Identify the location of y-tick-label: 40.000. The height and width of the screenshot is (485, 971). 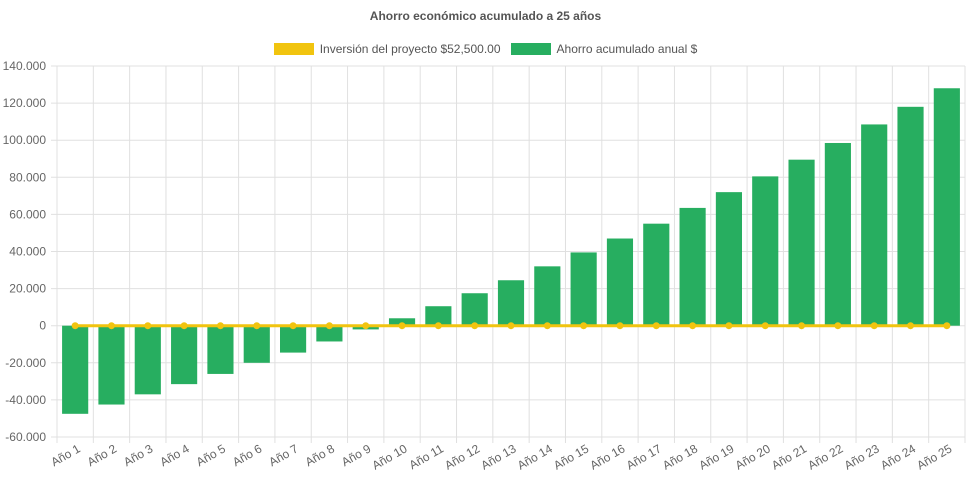
(27, 252).